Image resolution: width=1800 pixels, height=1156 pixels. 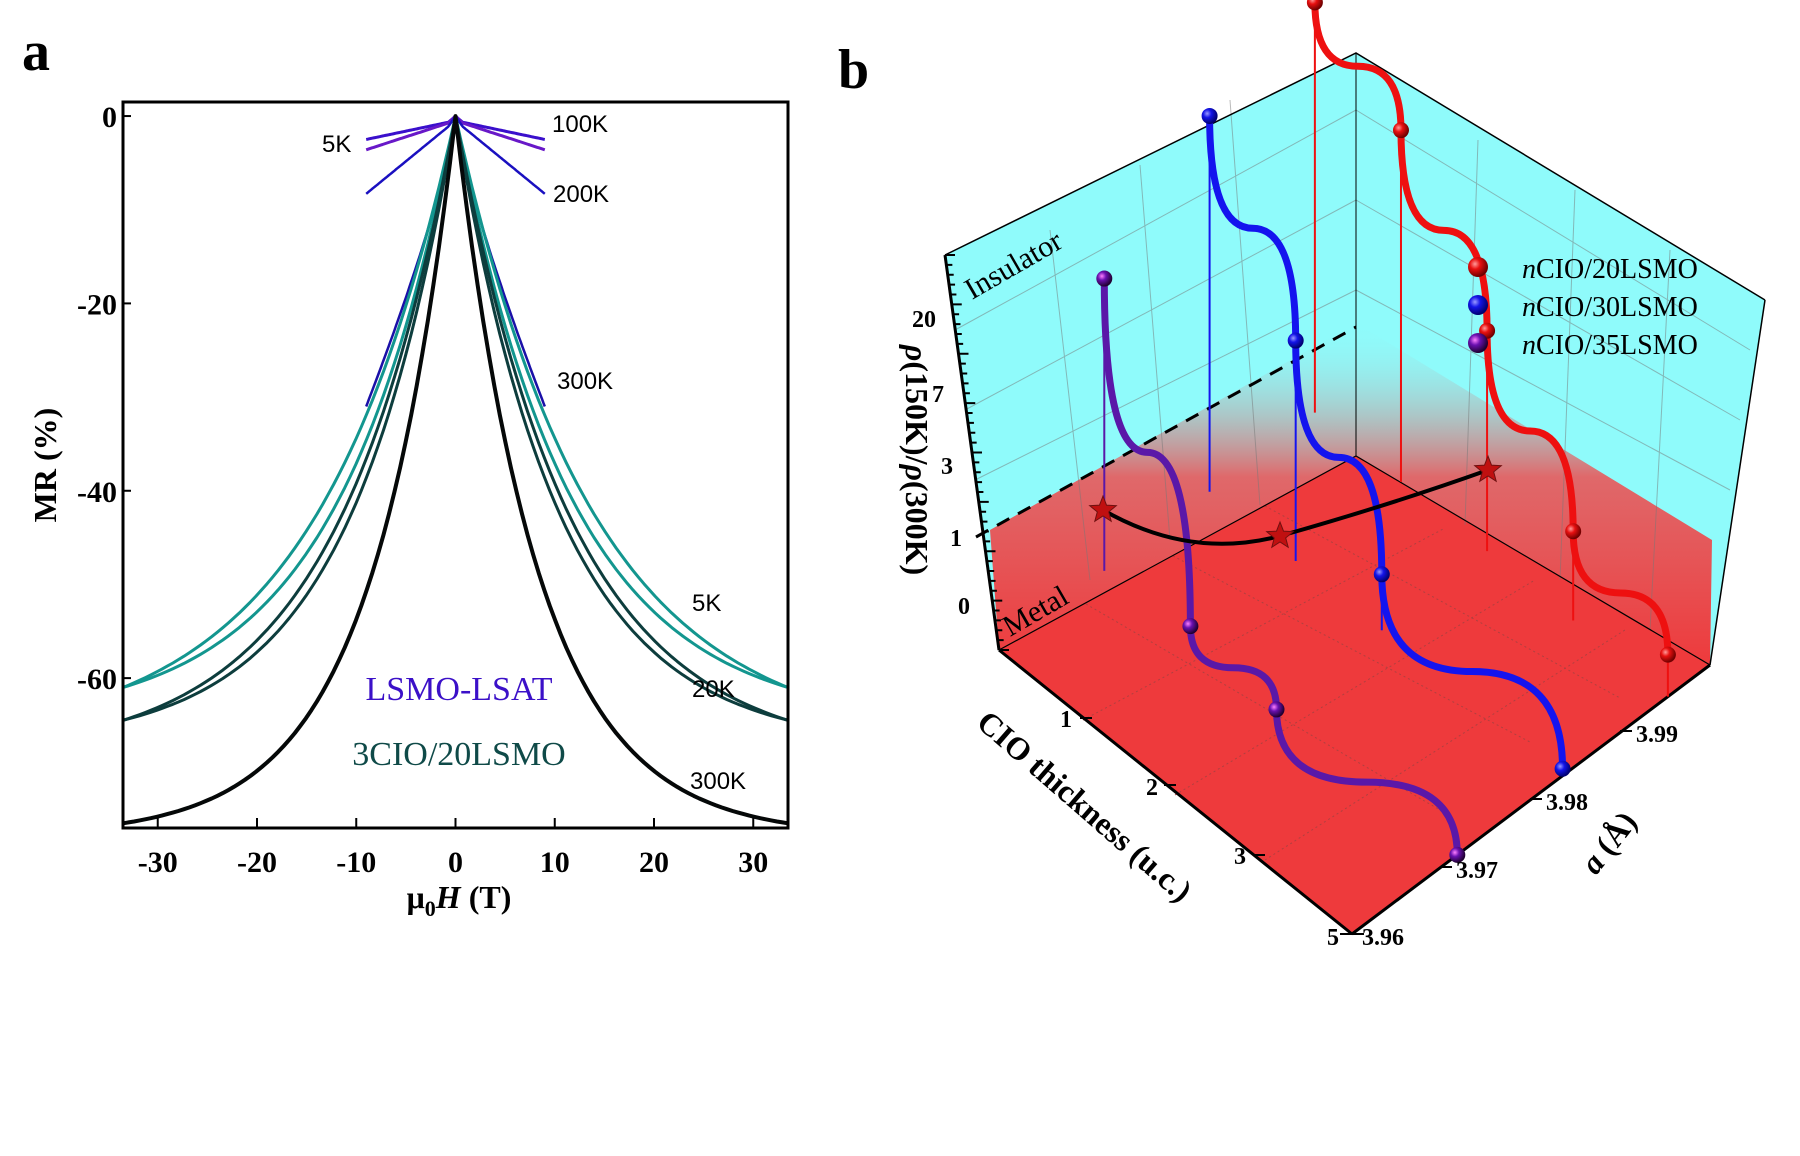 What do you see at coordinates (1567, 803) in the screenshot?
I see `lattice-tick-3.98: 3.98` at bounding box center [1567, 803].